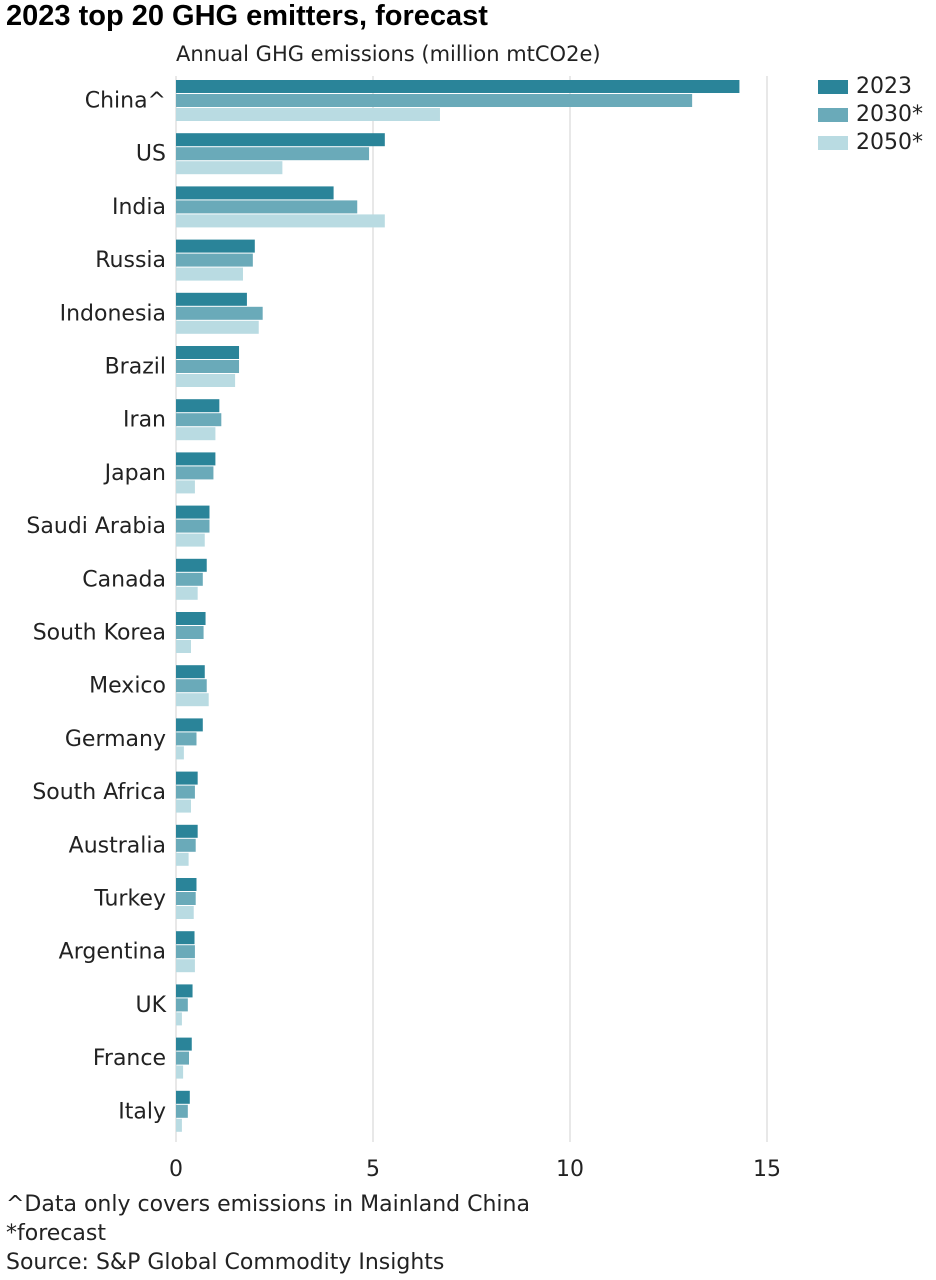 The height and width of the screenshot is (1280, 936). Describe the element at coordinates (215, 246) in the screenshot. I see `bar-russia-2023` at that location.